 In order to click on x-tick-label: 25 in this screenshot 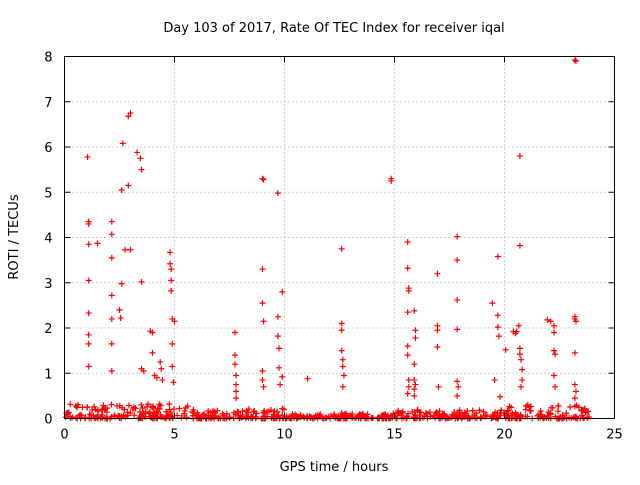, I will do `click(614, 435)`.